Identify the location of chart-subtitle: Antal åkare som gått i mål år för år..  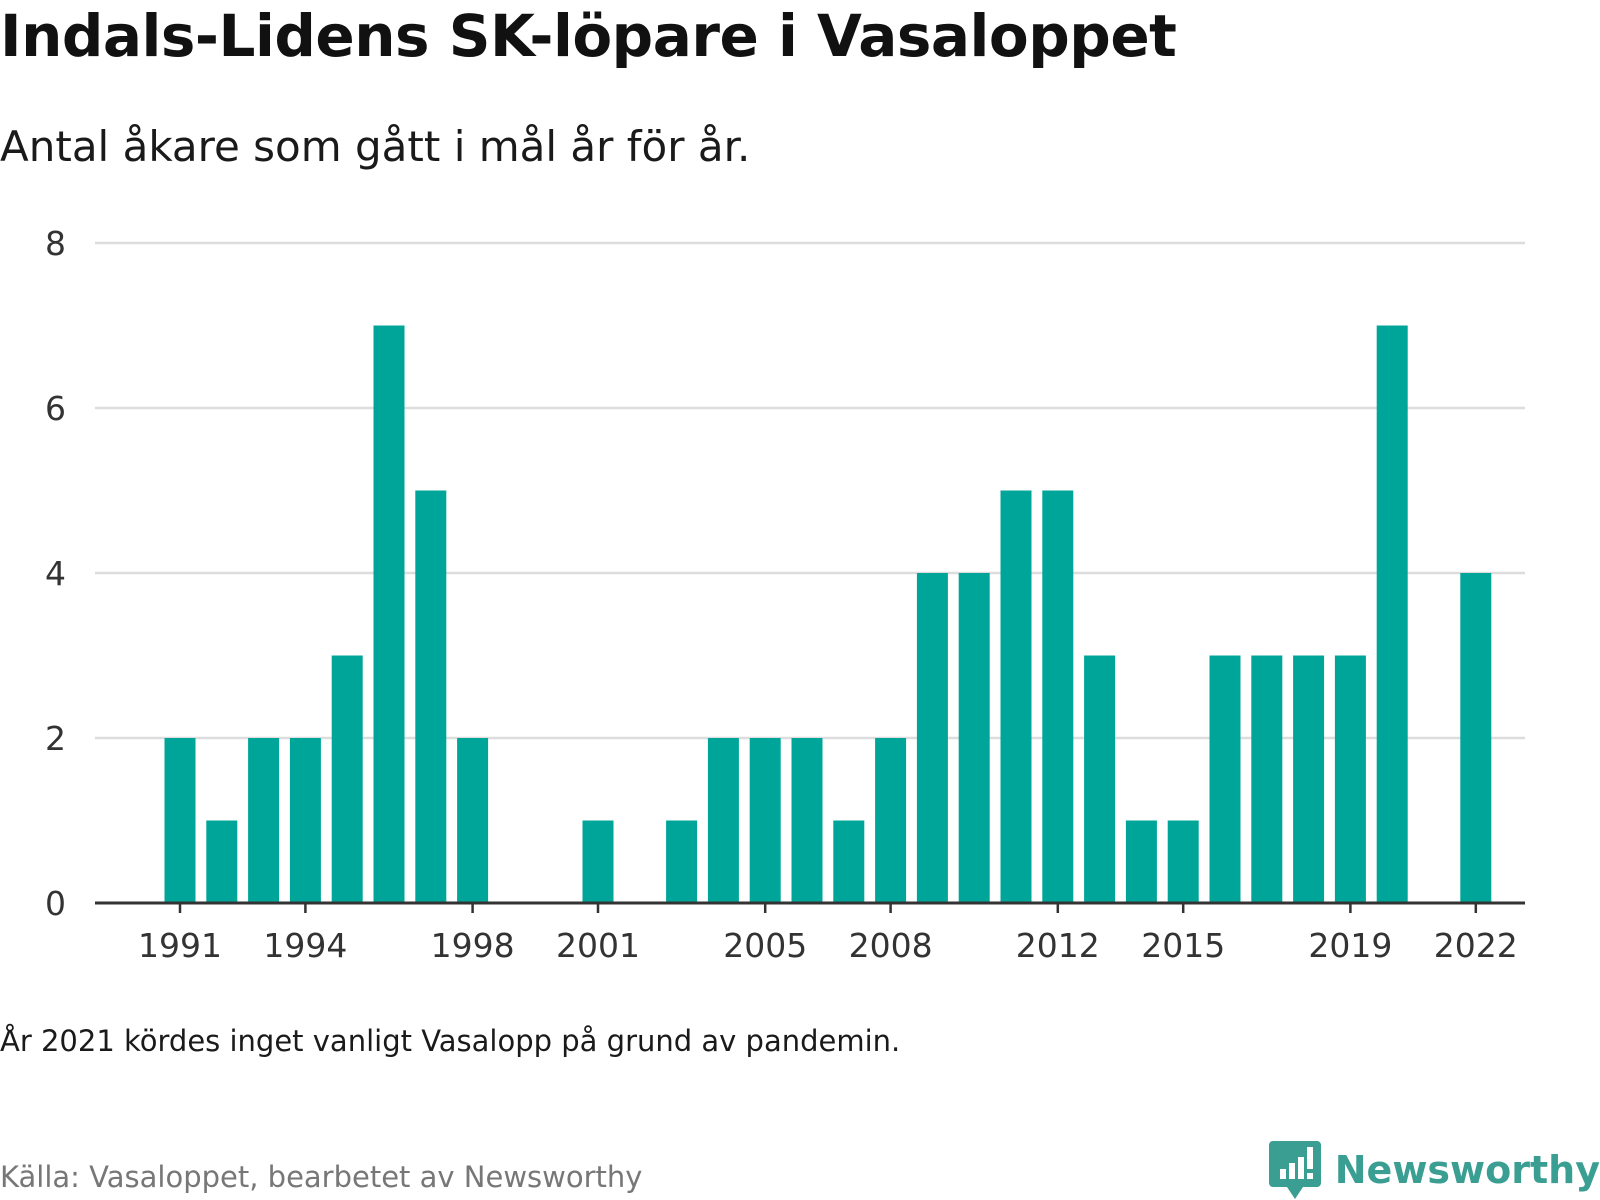
(375, 146).